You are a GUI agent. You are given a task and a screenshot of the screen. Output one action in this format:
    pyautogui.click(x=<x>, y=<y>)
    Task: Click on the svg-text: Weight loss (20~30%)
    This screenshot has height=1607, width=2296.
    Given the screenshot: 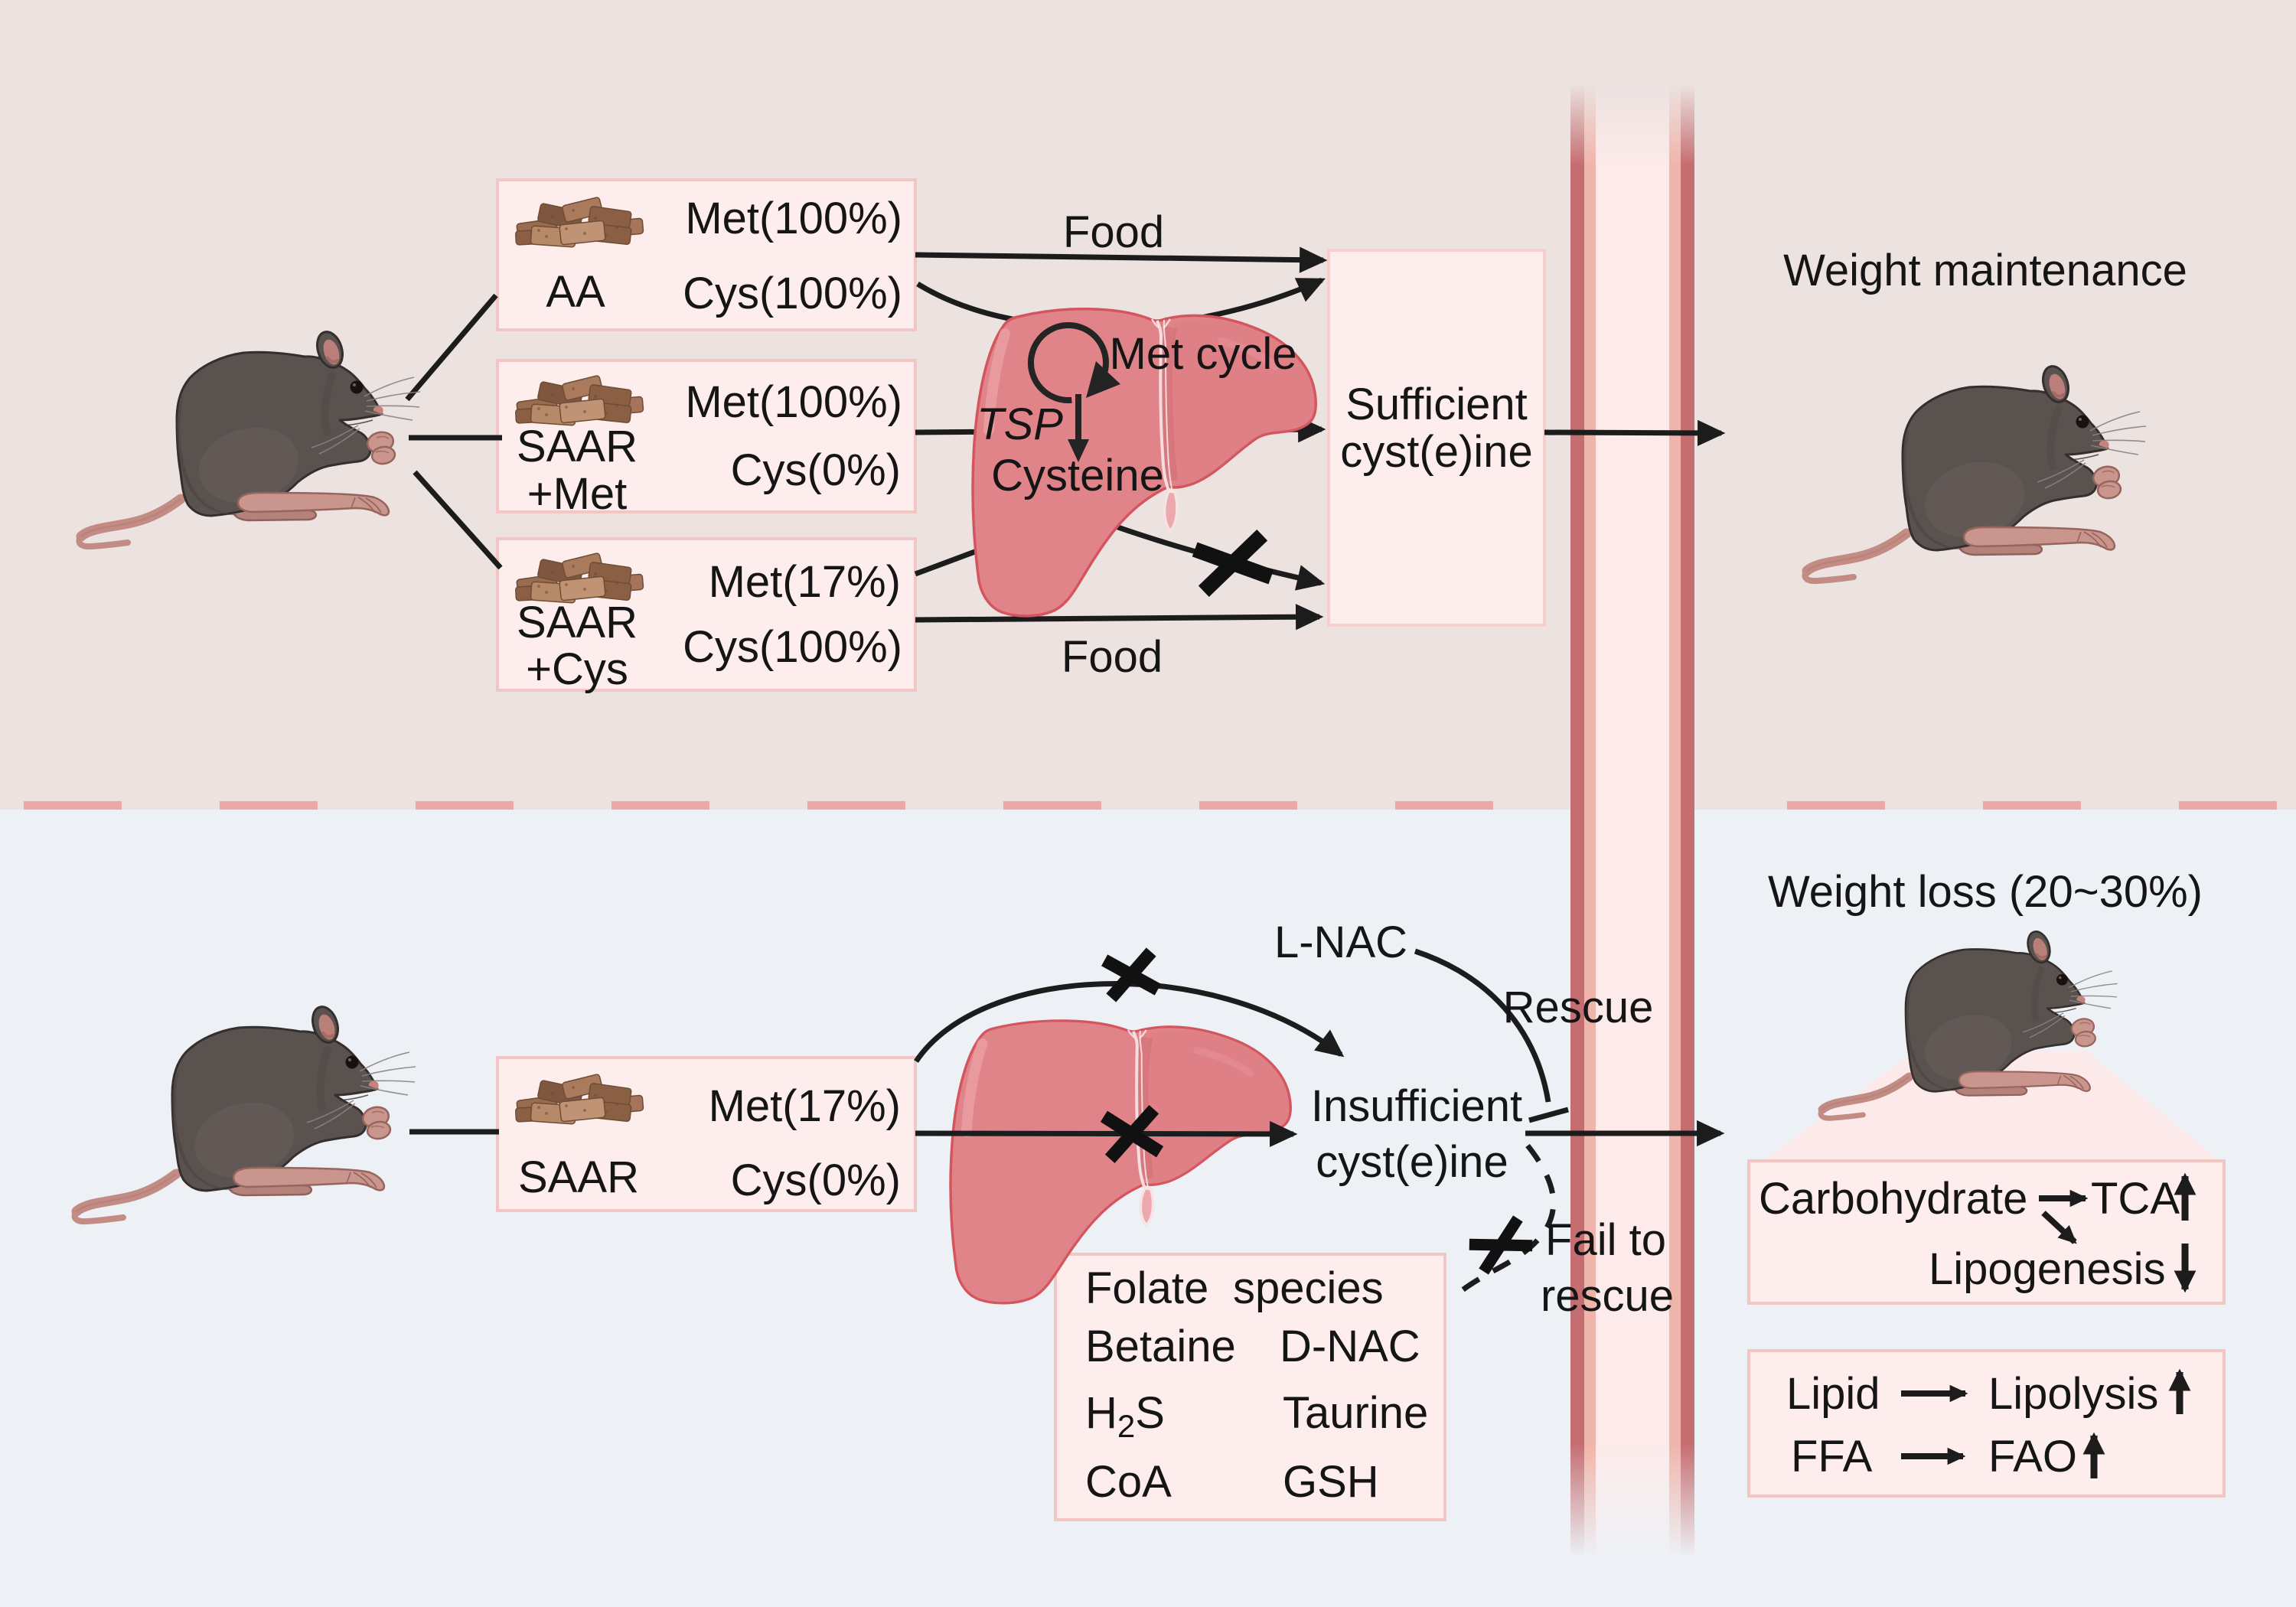 What is the action you would take?
    pyautogui.click(x=1985, y=892)
    